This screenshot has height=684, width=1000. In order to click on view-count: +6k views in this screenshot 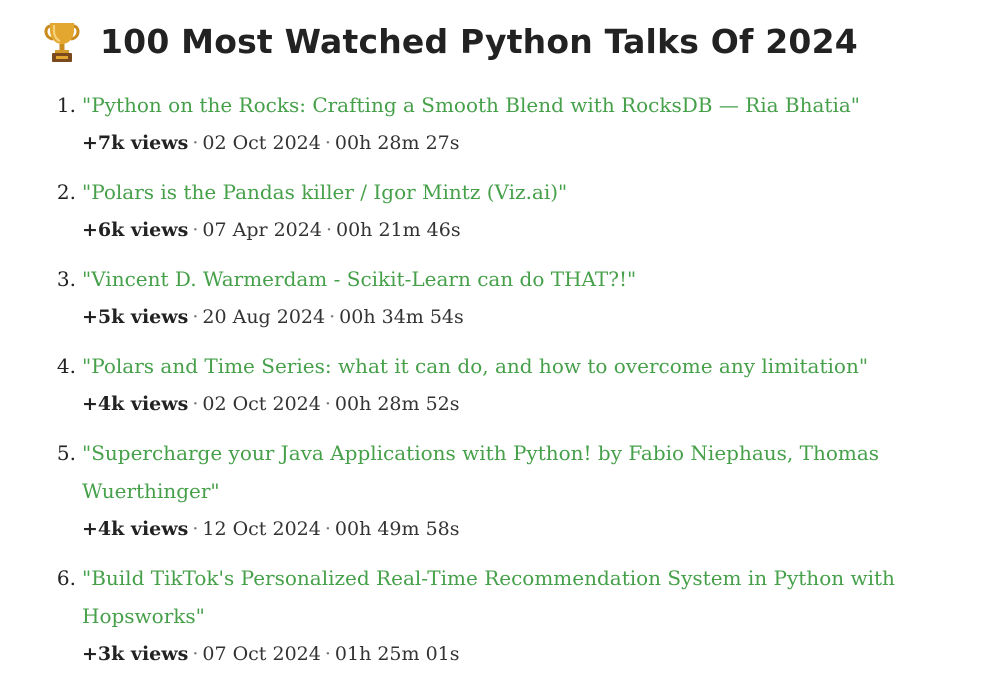, I will do `click(135, 230)`.